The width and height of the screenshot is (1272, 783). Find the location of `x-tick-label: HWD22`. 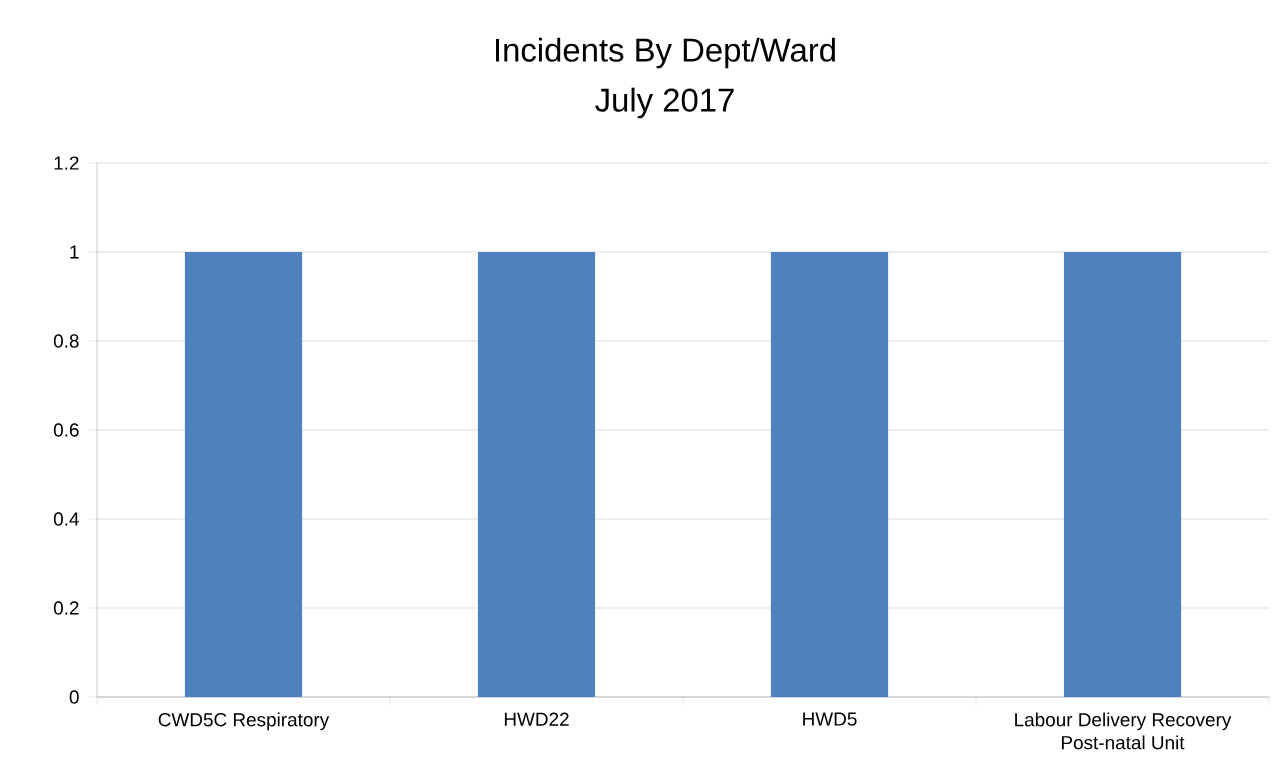

x-tick-label: HWD22 is located at coordinates (536, 719).